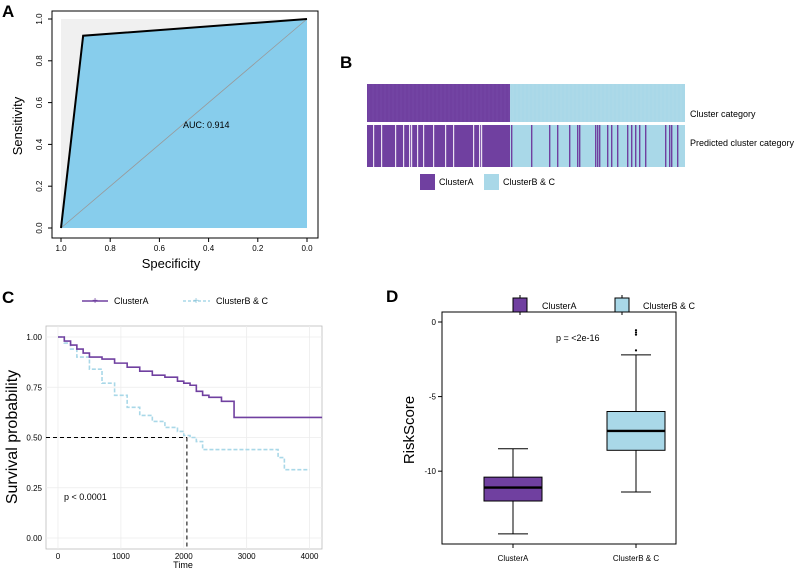 This screenshot has width=803, height=570. Describe the element at coordinates (559, 428) in the screenshot. I see `box-frame` at that location.